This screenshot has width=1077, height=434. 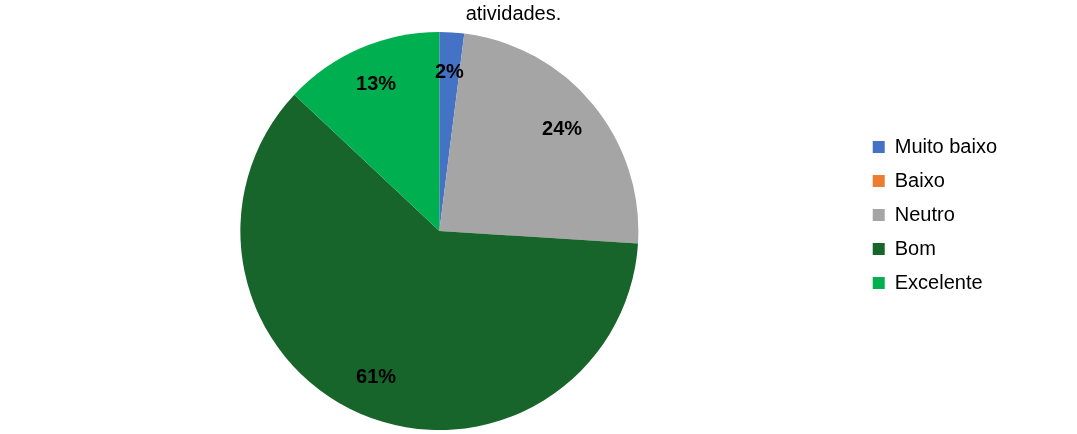 What do you see at coordinates (376, 83) in the screenshot?
I see `data-label: 13%` at bounding box center [376, 83].